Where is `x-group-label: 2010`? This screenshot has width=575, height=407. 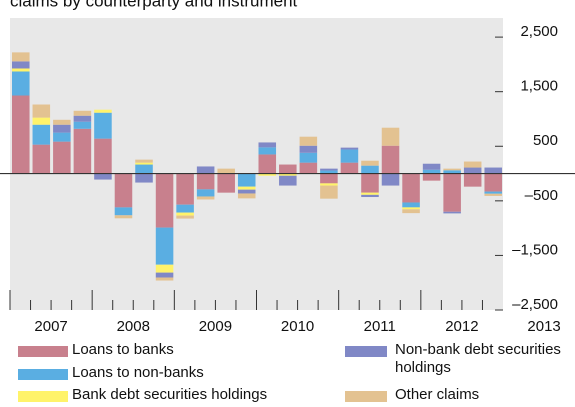 x-group-label: 2010 is located at coordinates (297, 326).